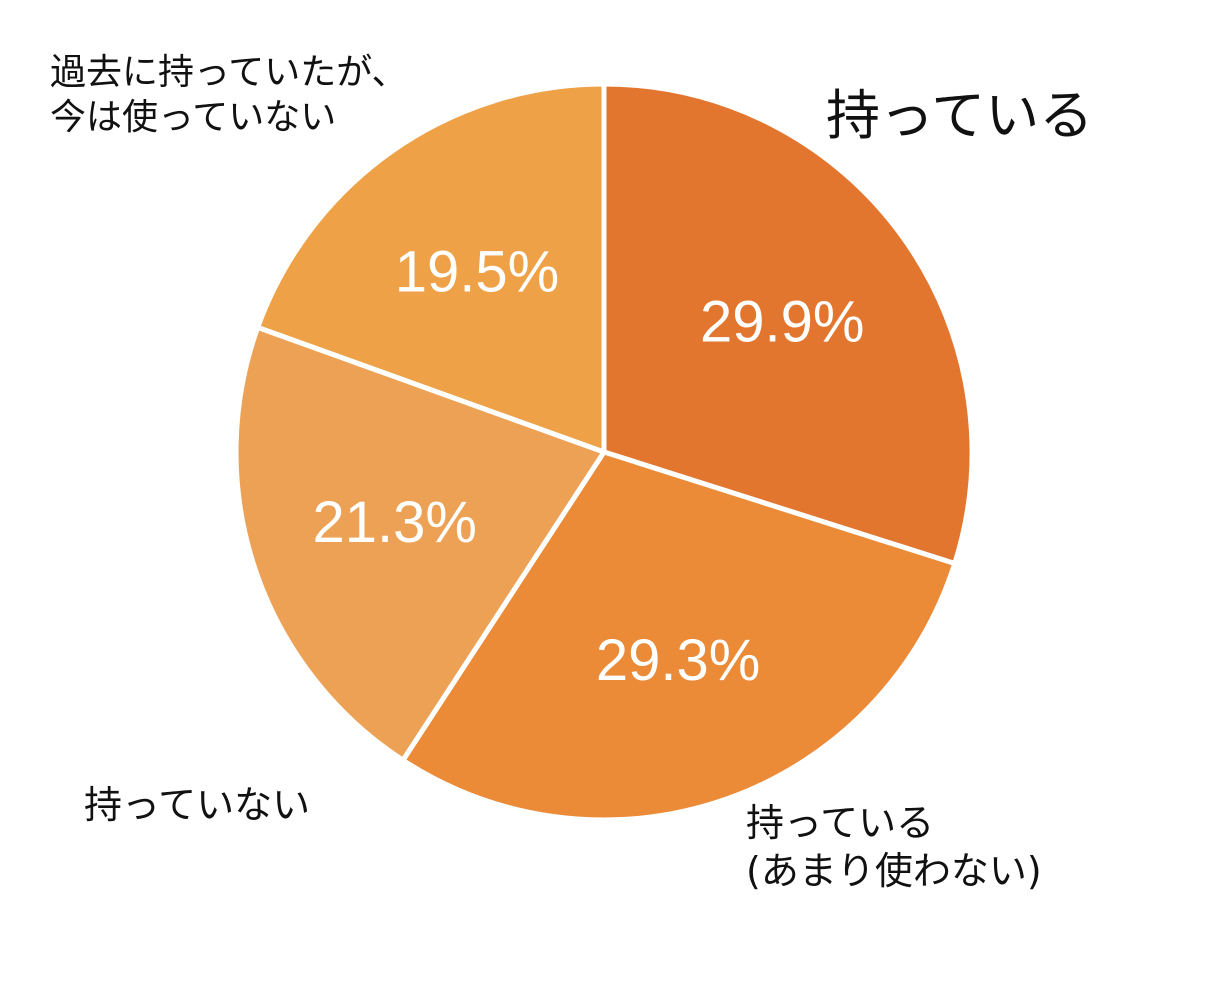  Describe the element at coordinates (394, 522) in the screenshot. I see `value-label-do-not-have: 21.3%` at that location.